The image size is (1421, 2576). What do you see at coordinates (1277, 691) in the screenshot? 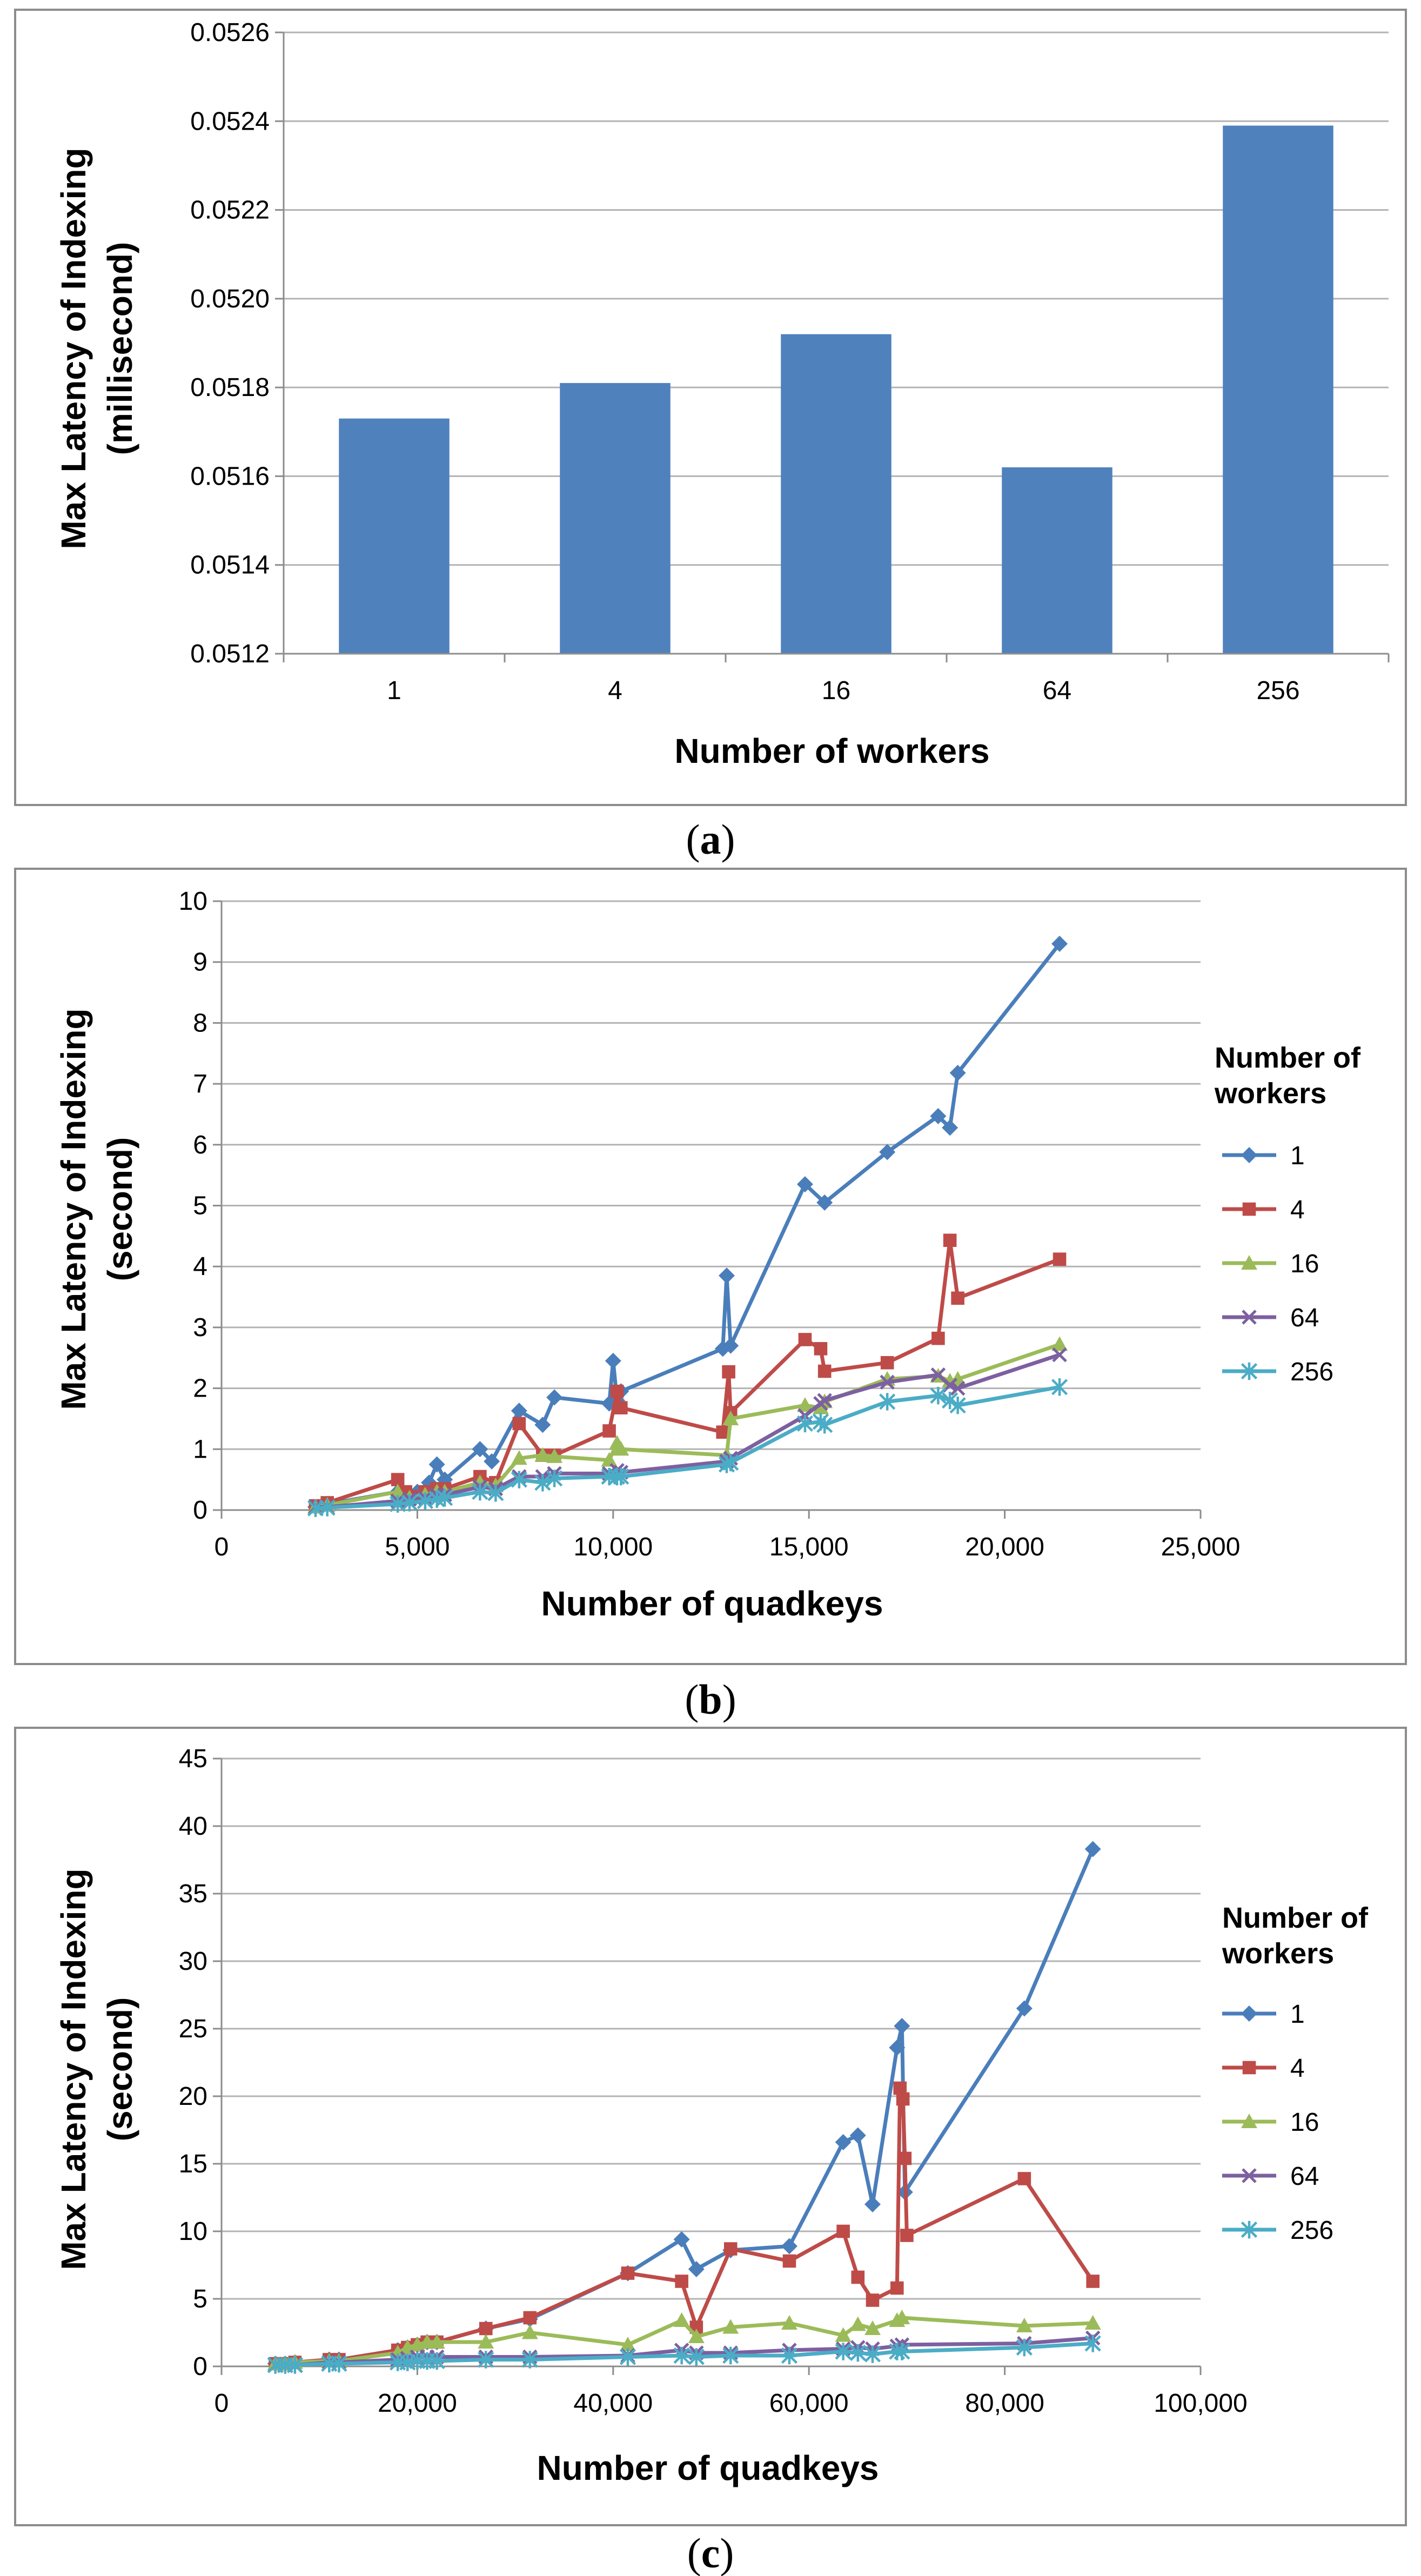
I see `panel-a-x-tick-label: 256` at bounding box center [1277, 691].